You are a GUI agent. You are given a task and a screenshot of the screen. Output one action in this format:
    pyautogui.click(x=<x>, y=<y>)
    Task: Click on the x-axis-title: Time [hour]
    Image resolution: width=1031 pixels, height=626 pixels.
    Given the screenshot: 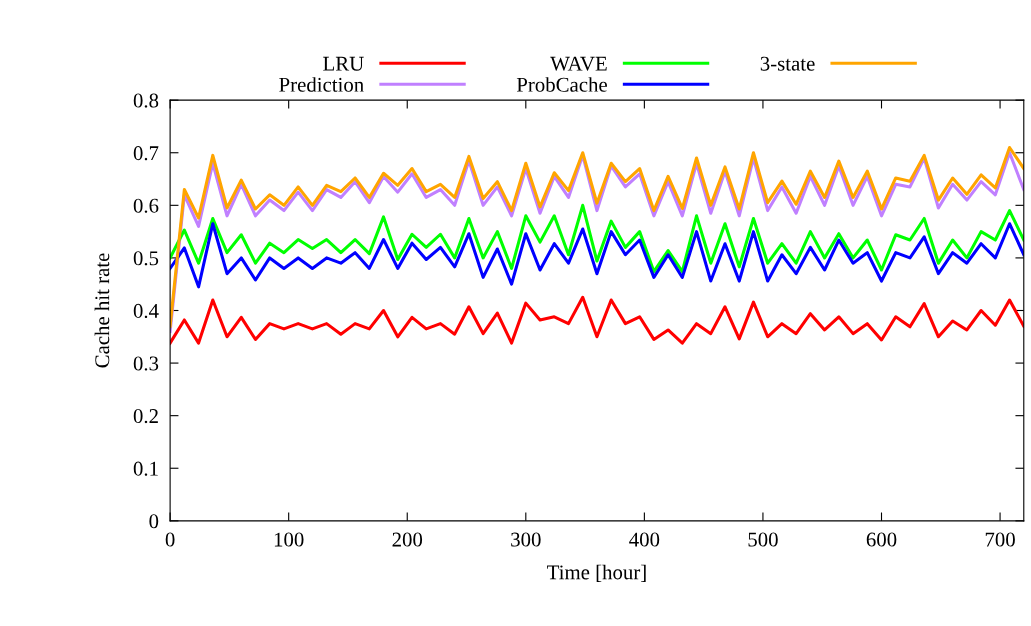 What is the action you would take?
    pyautogui.click(x=596, y=573)
    